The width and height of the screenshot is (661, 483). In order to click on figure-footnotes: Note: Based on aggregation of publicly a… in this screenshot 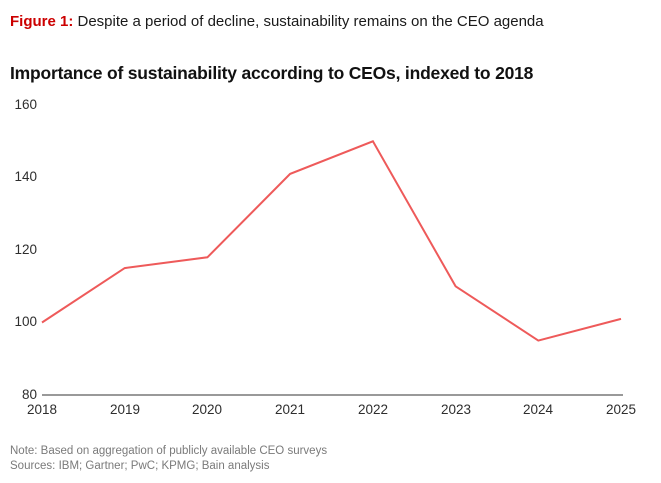, I will do `click(168, 459)`.